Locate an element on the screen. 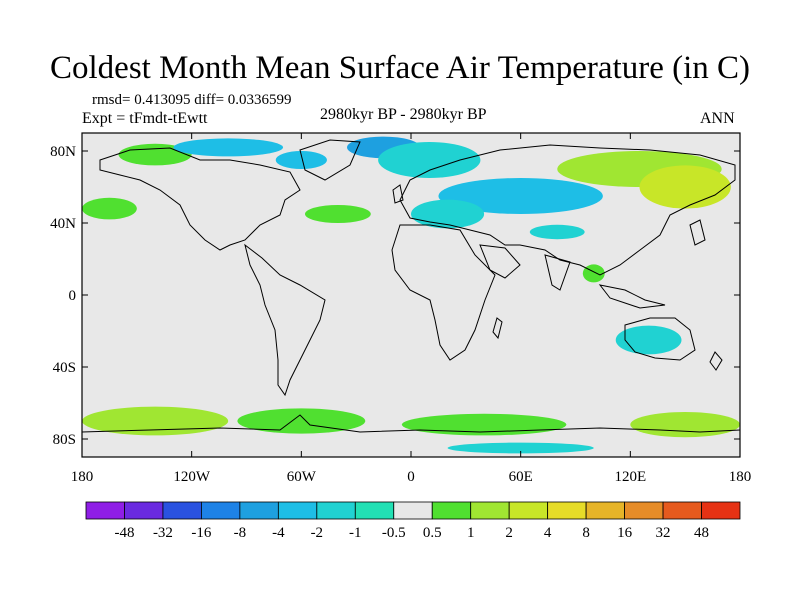 Image resolution: width=800 pixels, height=600 pixels. colorbar-label: -0.5 is located at coordinates (394, 533).